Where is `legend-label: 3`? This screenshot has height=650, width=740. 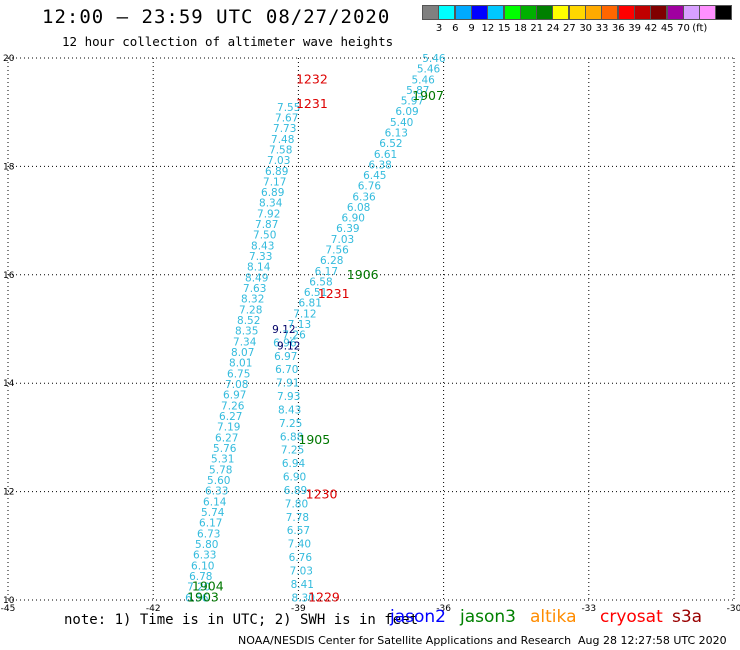
legend-label: 3 is located at coordinates (439, 28).